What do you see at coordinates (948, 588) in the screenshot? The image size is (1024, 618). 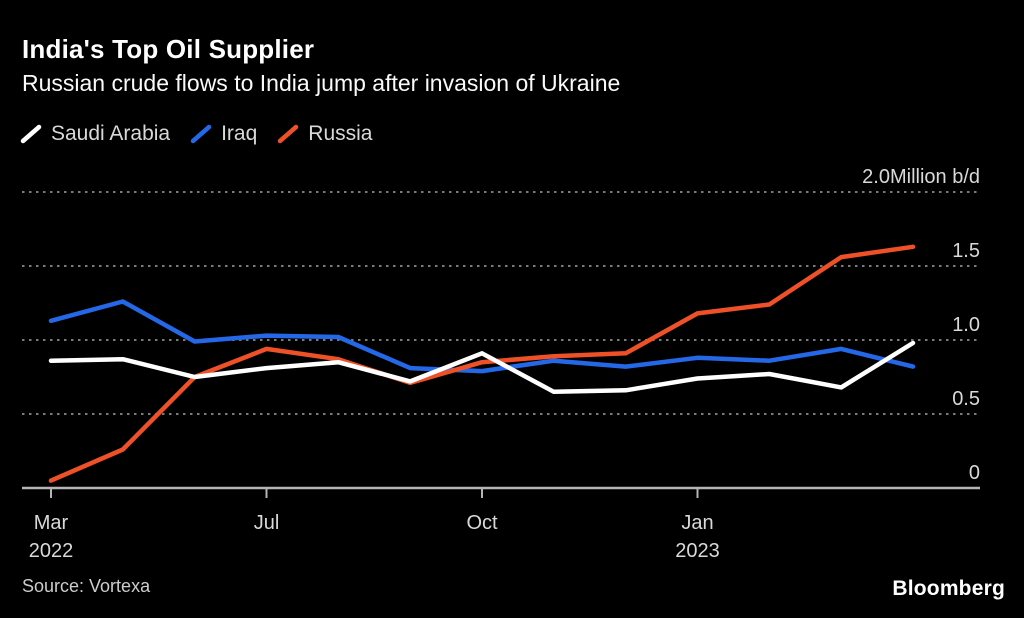 I see `bloomberg-logo: Bloomberg` at bounding box center [948, 588].